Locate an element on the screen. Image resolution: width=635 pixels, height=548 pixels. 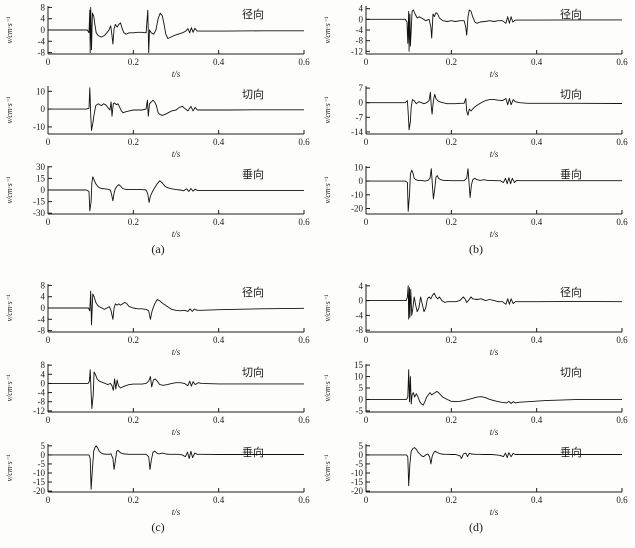
plot-a-tangential: 100-100 0.2 0.4 0.6t/sv/cm·s⁻¹切向 is located at coordinates (157, 122).